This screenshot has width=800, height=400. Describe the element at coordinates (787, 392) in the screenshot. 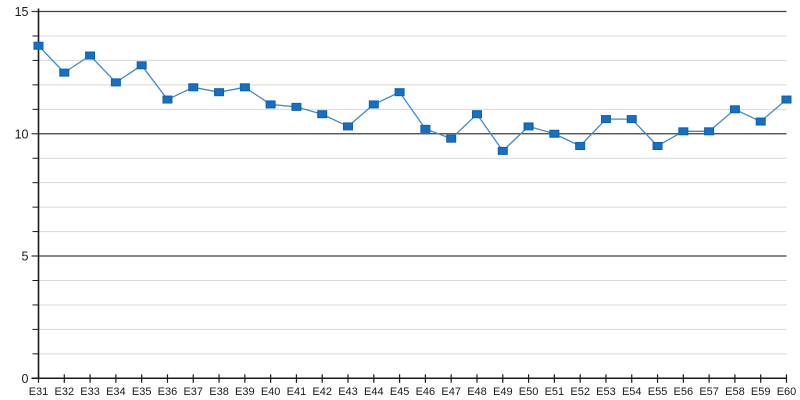

I see `x-tick-label: E60` at that location.